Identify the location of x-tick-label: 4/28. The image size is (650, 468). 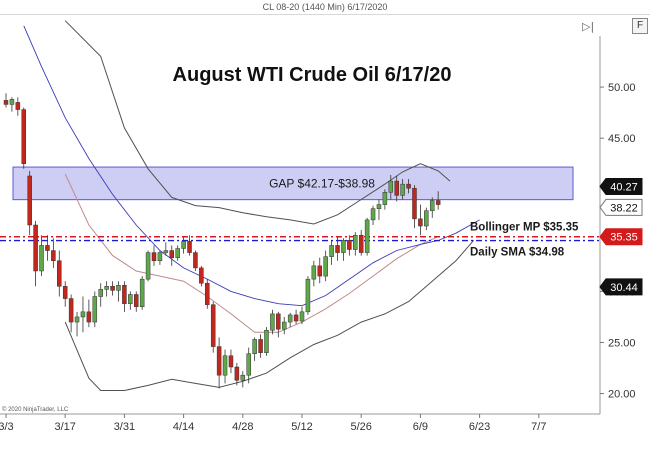
(242, 427).